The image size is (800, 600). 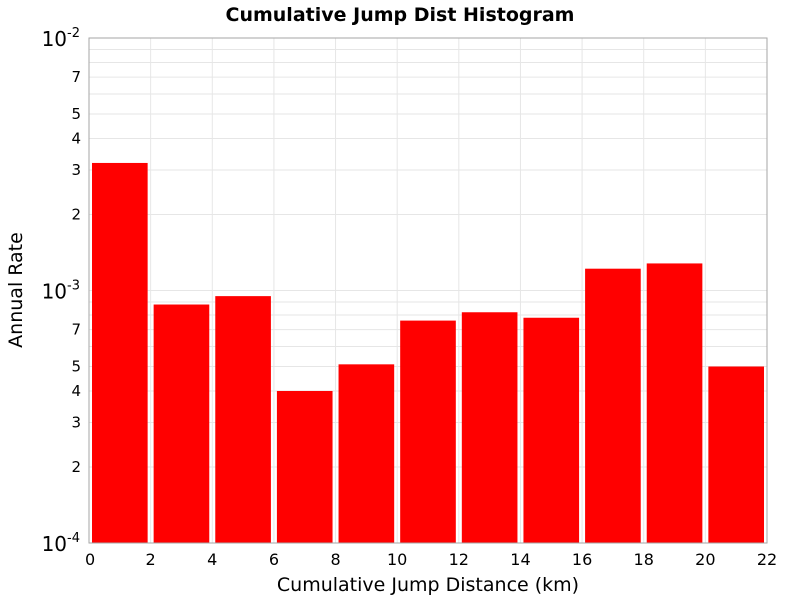 What do you see at coordinates (428, 585) in the screenshot?
I see `x-axis-label: Cumulative Jump Distance (km)` at bounding box center [428, 585].